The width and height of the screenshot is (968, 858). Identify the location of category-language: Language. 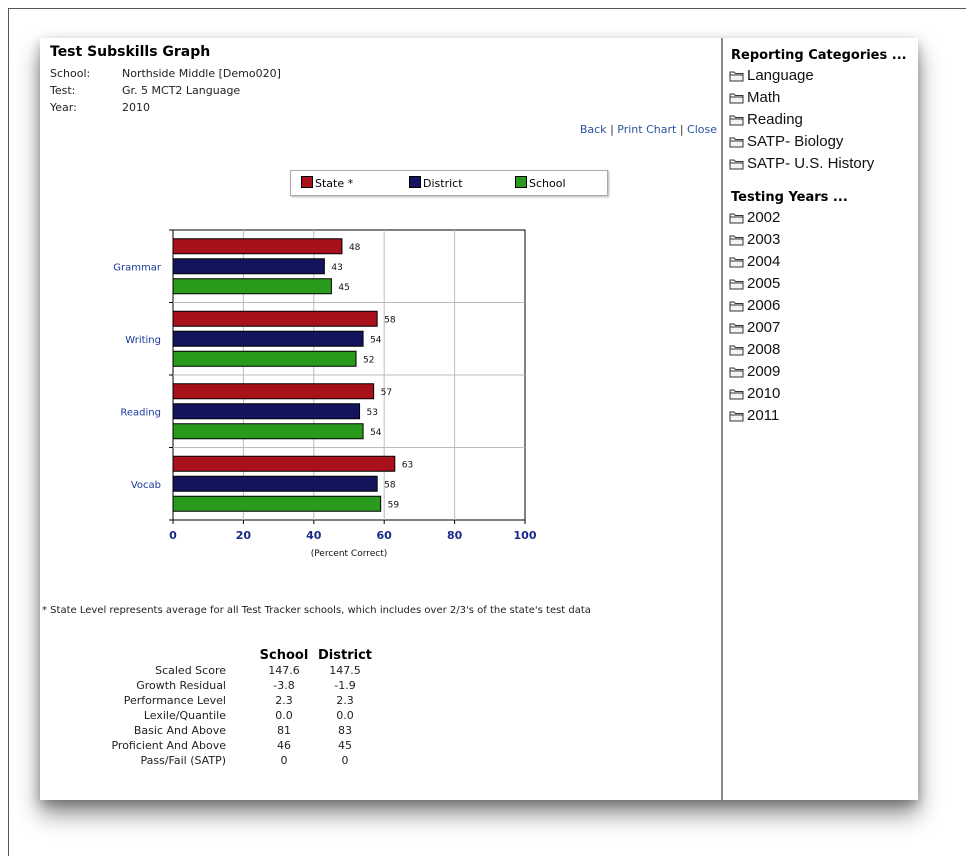
(771, 75).